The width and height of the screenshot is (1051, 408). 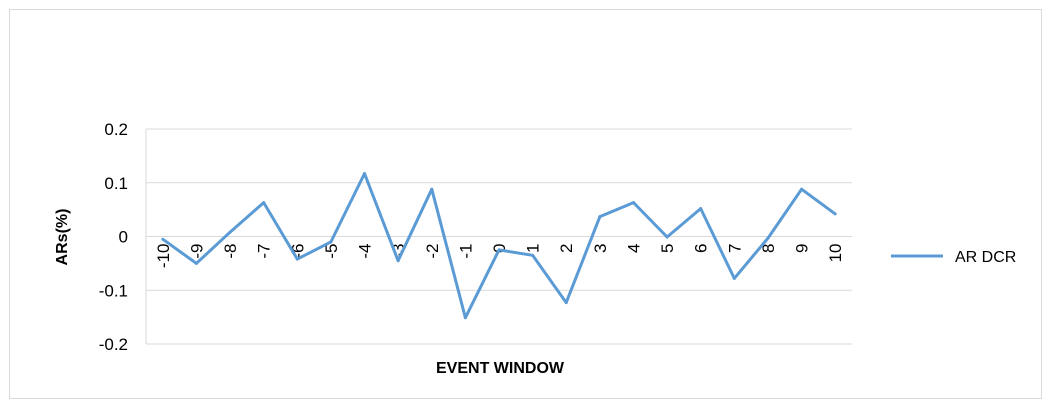 What do you see at coordinates (768, 248) in the screenshot?
I see `x-tick-label: 8` at bounding box center [768, 248].